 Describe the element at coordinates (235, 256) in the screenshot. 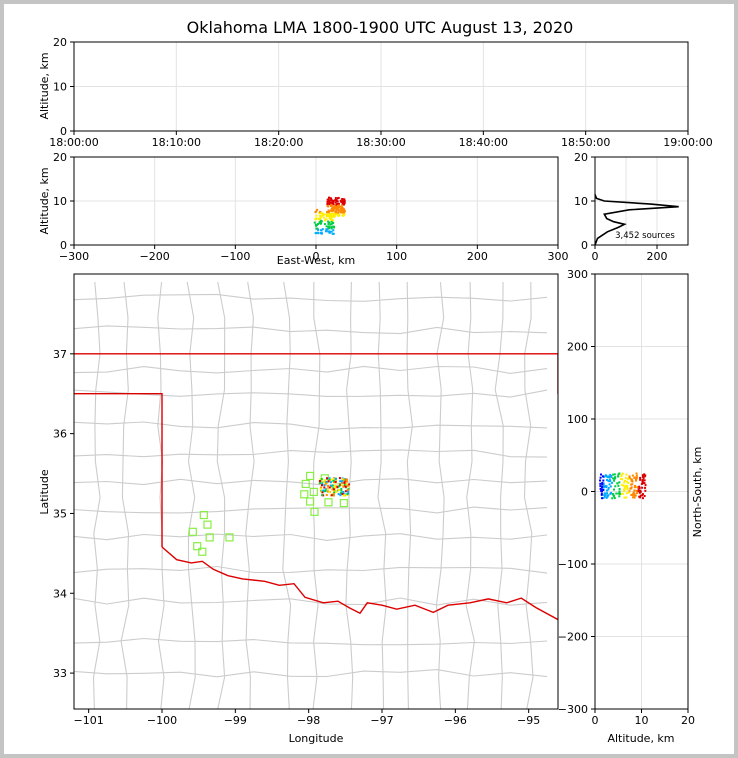

I see `ew-tick-label: −100` at that location.